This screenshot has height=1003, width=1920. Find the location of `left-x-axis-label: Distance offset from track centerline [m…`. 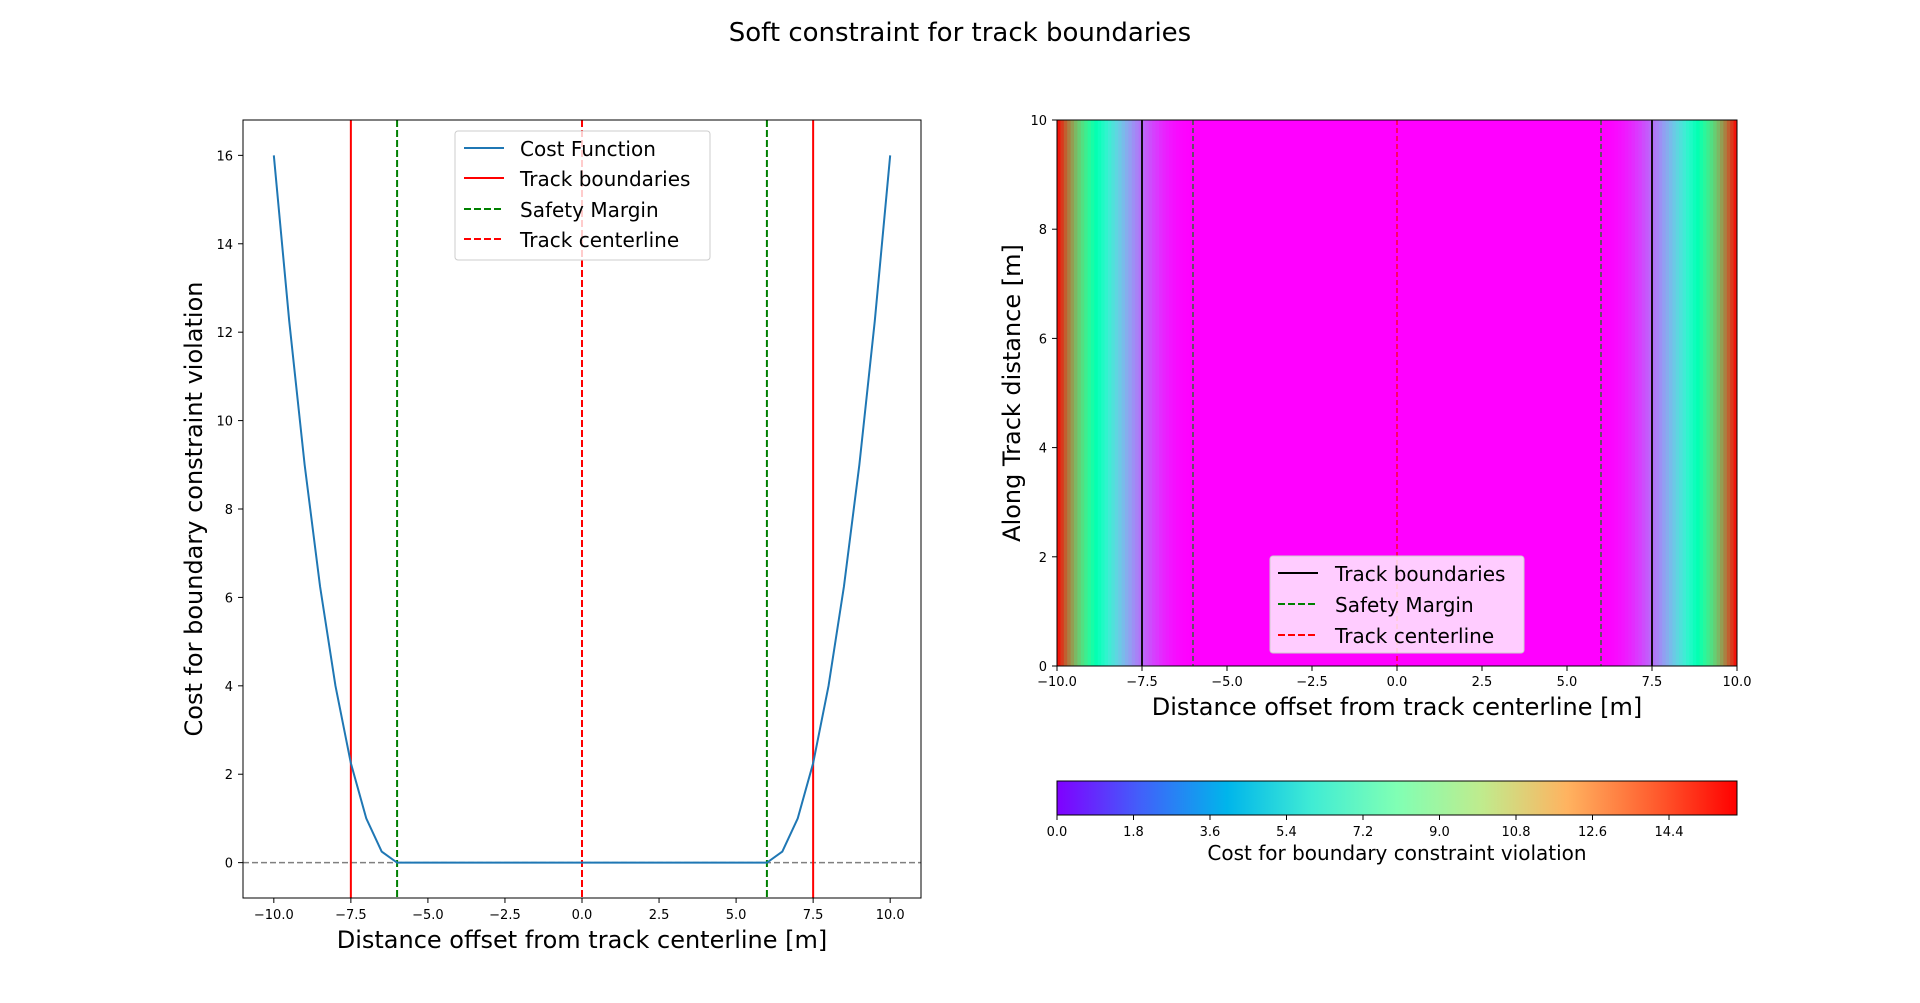

left-x-axis-label: Distance offset from track centerline [m… is located at coordinates (582, 940).